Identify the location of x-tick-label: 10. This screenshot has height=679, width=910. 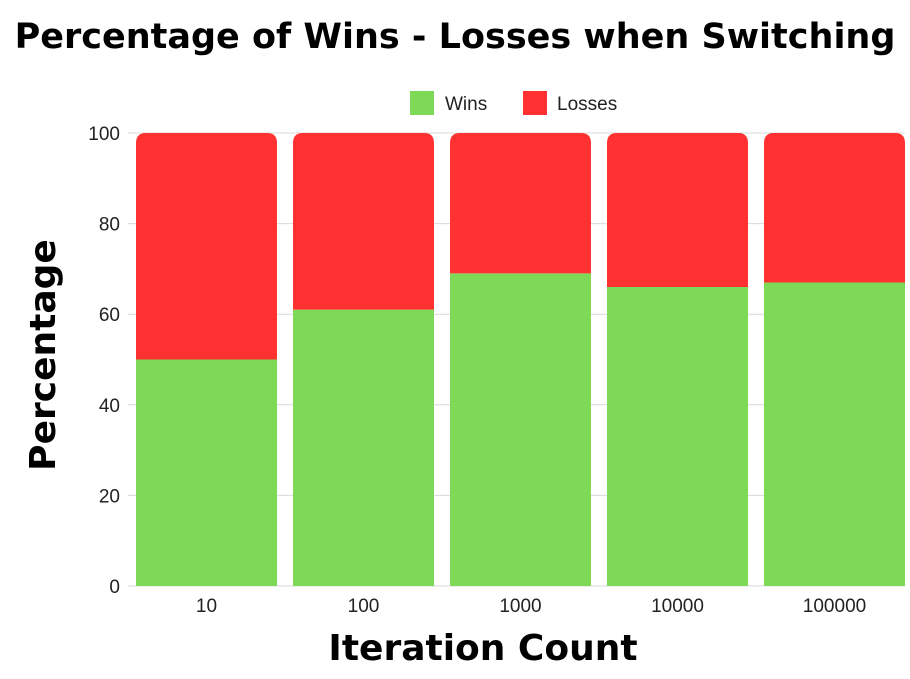
(206, 606).